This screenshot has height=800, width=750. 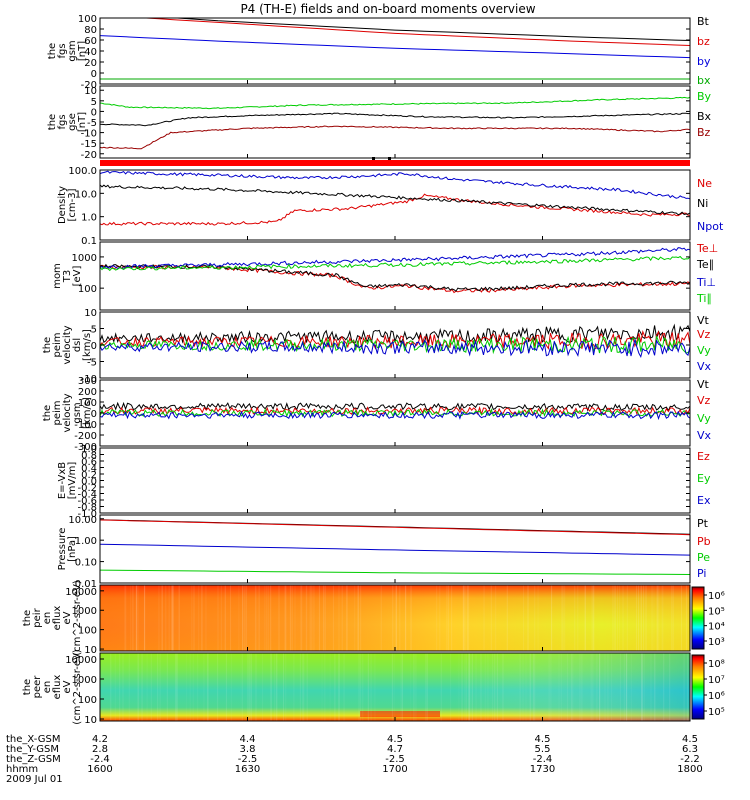 I want to click on x-row-label: hhmm, so click(x=22, y=769).